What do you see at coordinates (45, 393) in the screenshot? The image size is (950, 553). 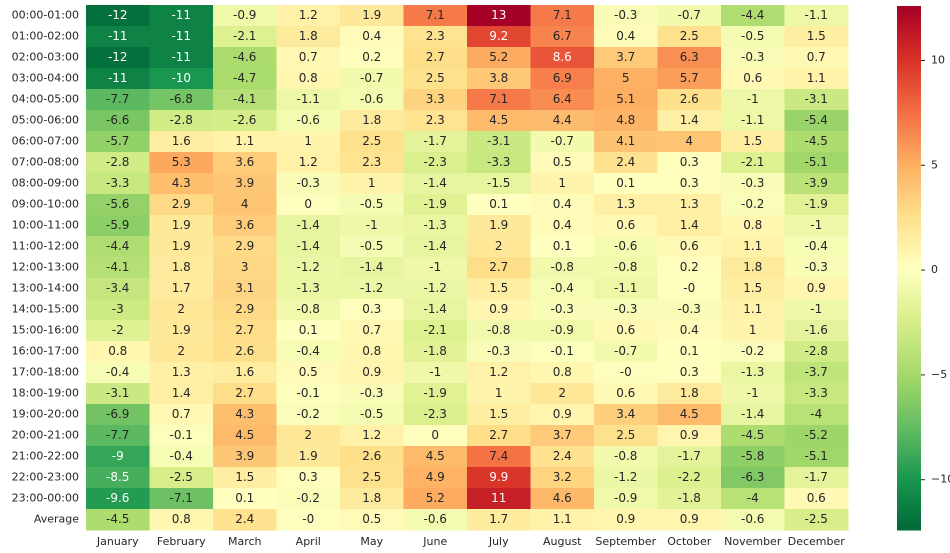 I see `y-tick-label: 18:00-19:00` at bounding box center [45, 393].